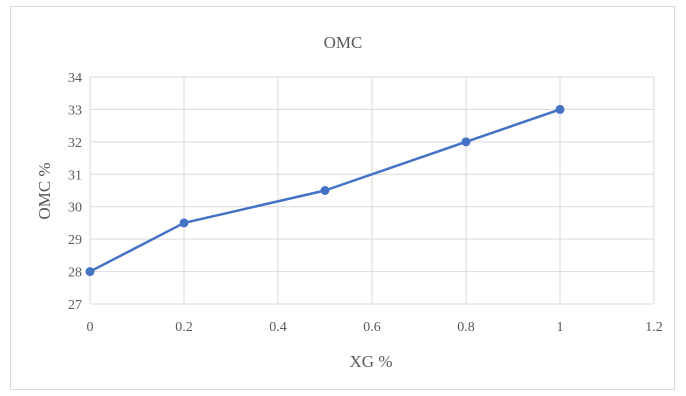  What do you see at coordinates (75, 192) in the screenshot?
I see `y-tick-labels: 27 28 29 30 31 32 33 34` at bounding box center [75, 192].